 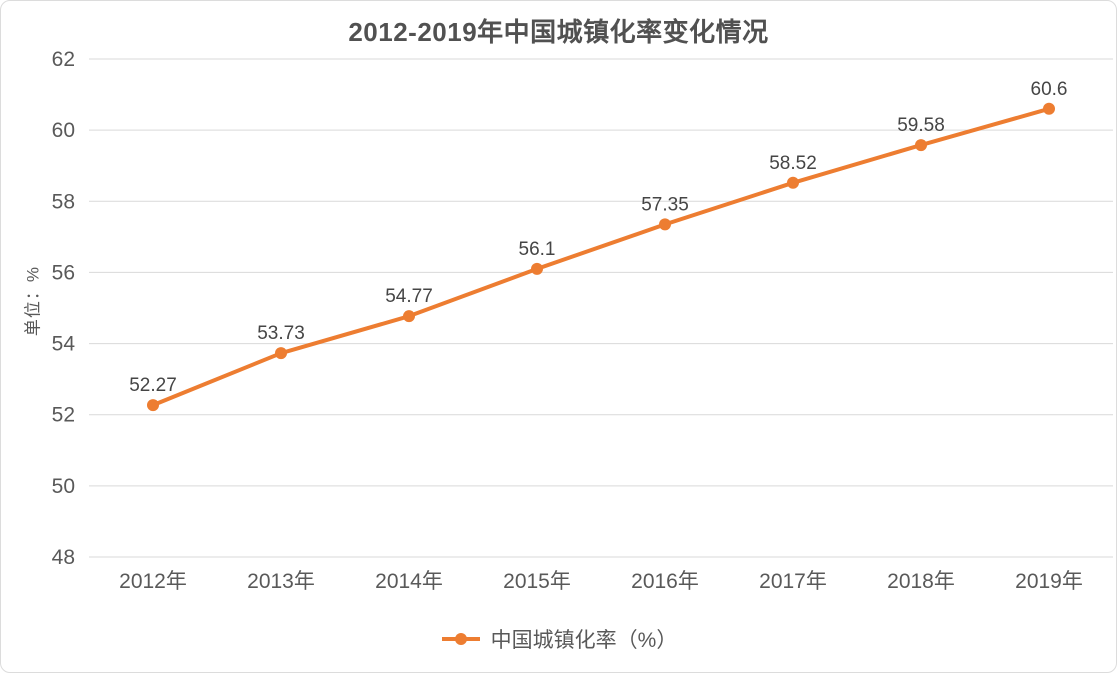 I want to click on y-tick-label-60: 60, so click(x=63, y=130).